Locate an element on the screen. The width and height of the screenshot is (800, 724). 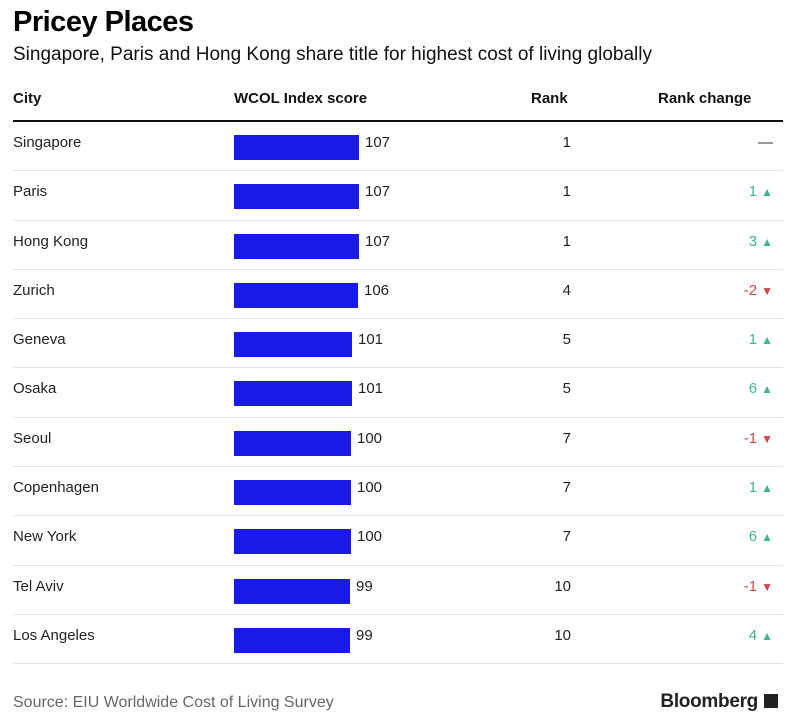
table-row: Singapore 107 1 — is located at coordinates (398, 147).